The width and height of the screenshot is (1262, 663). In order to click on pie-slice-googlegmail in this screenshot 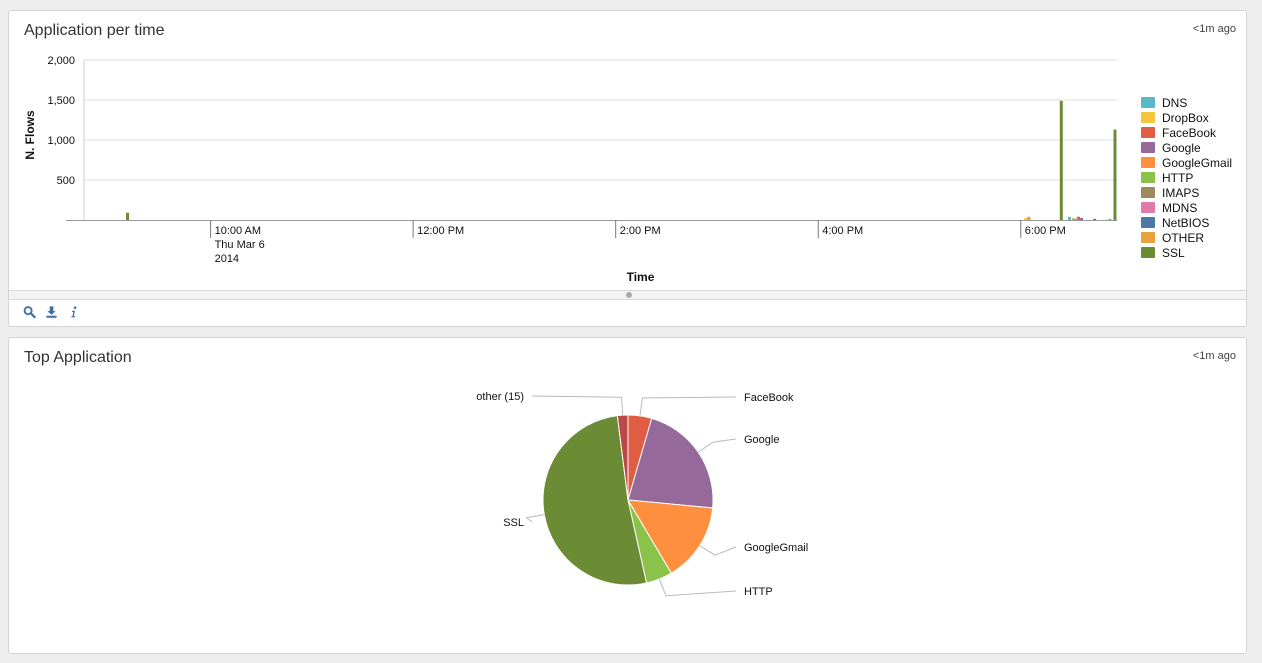, I will do `click(670, 536)`.